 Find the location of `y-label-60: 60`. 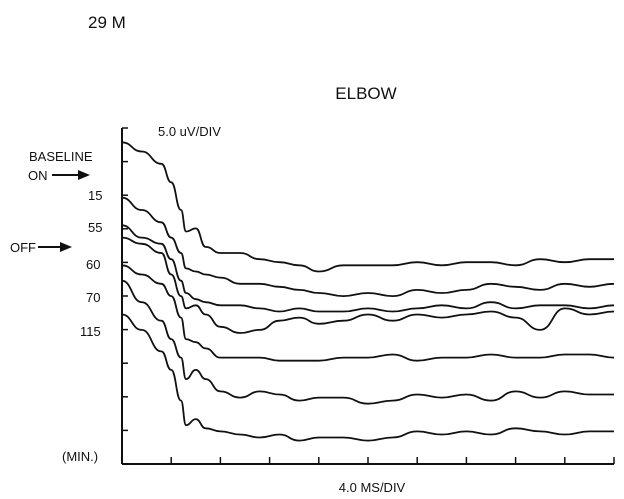

y-label-60: 60 is located at coordinates (93, 264).